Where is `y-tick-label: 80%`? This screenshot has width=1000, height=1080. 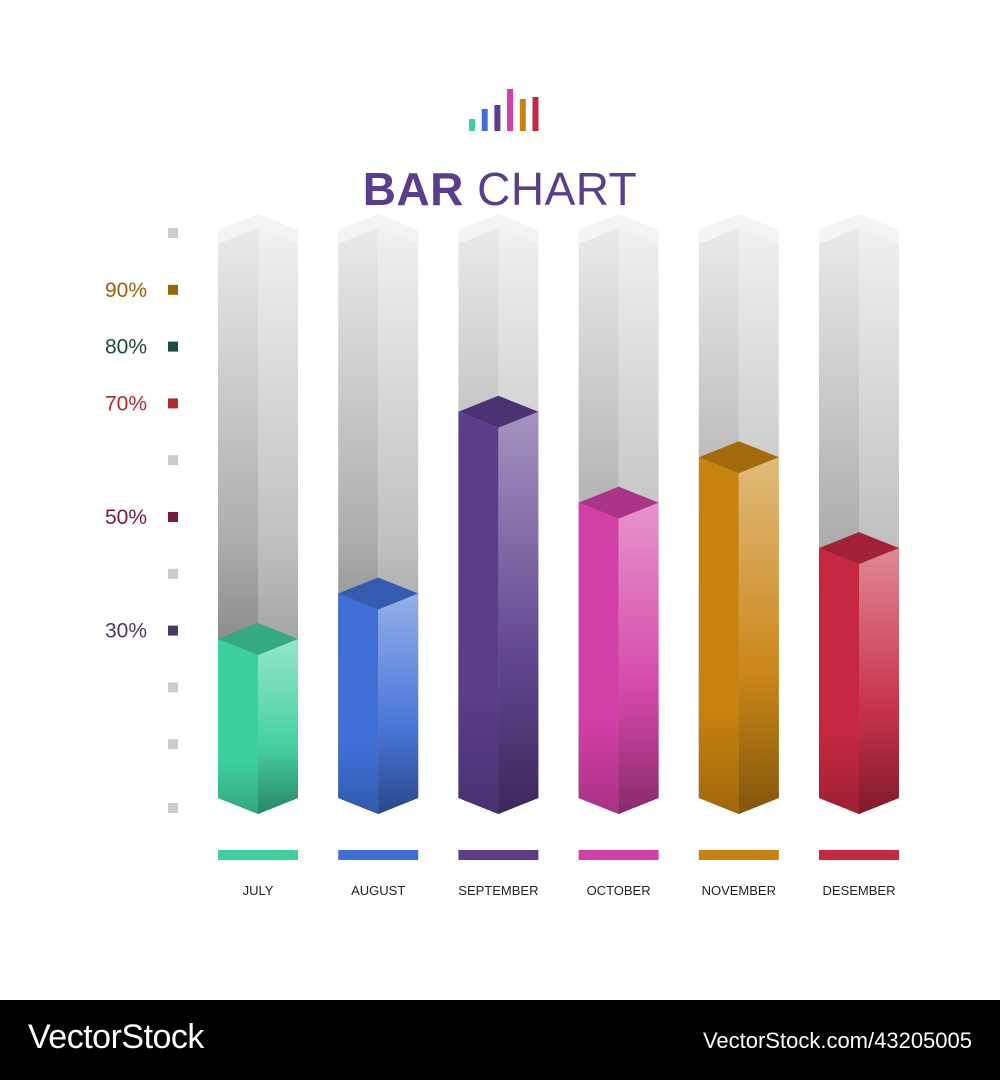 y-tick-label: 80% is located at coordinates (126, 347).